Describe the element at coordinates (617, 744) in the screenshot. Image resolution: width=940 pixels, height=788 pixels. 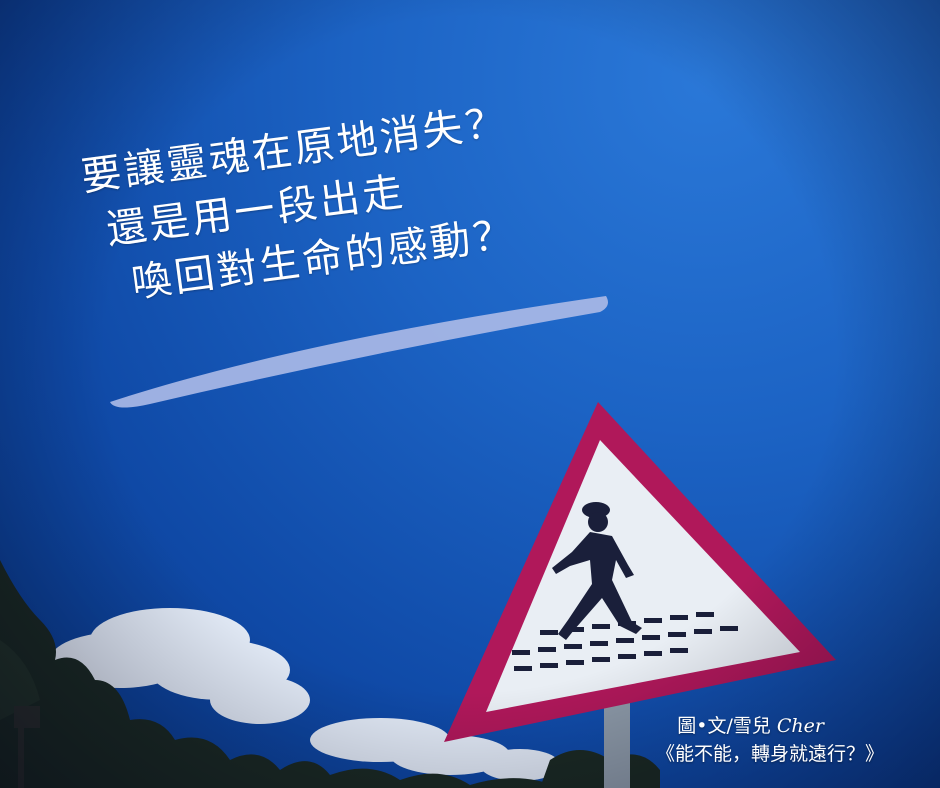
I see `sign-pole` at that location.